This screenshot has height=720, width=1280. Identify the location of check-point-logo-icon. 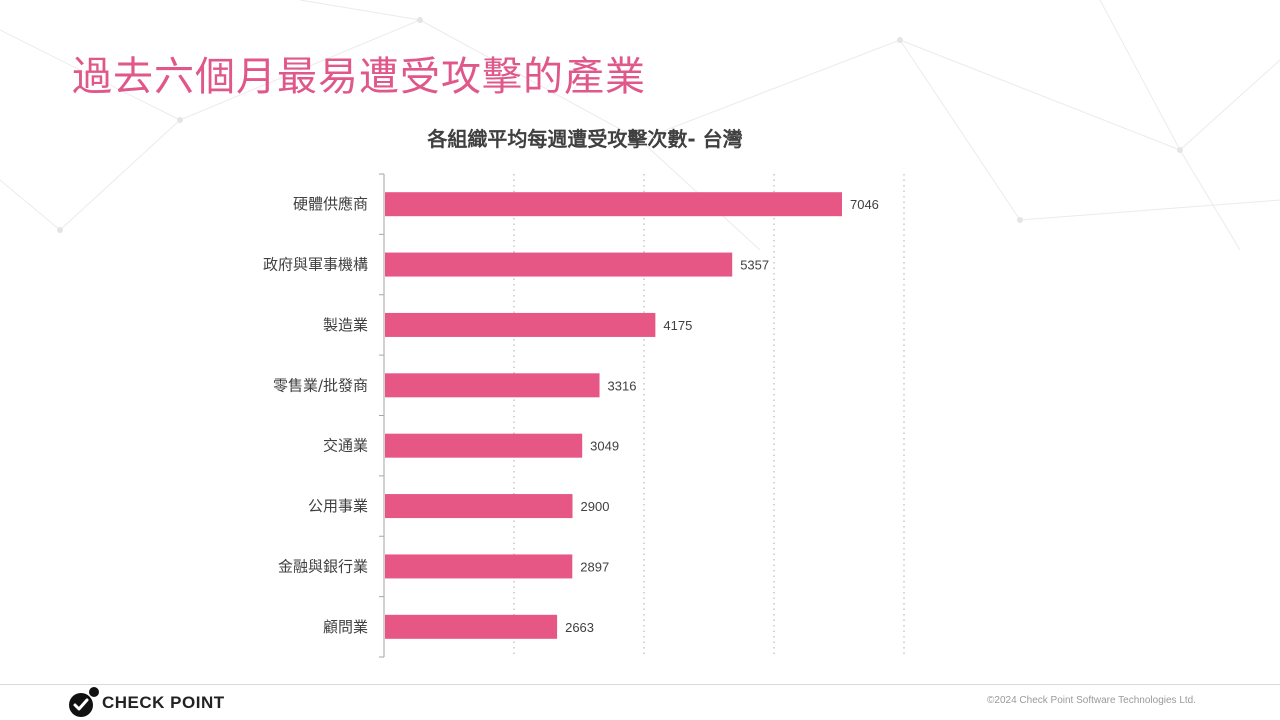
(84, 702).